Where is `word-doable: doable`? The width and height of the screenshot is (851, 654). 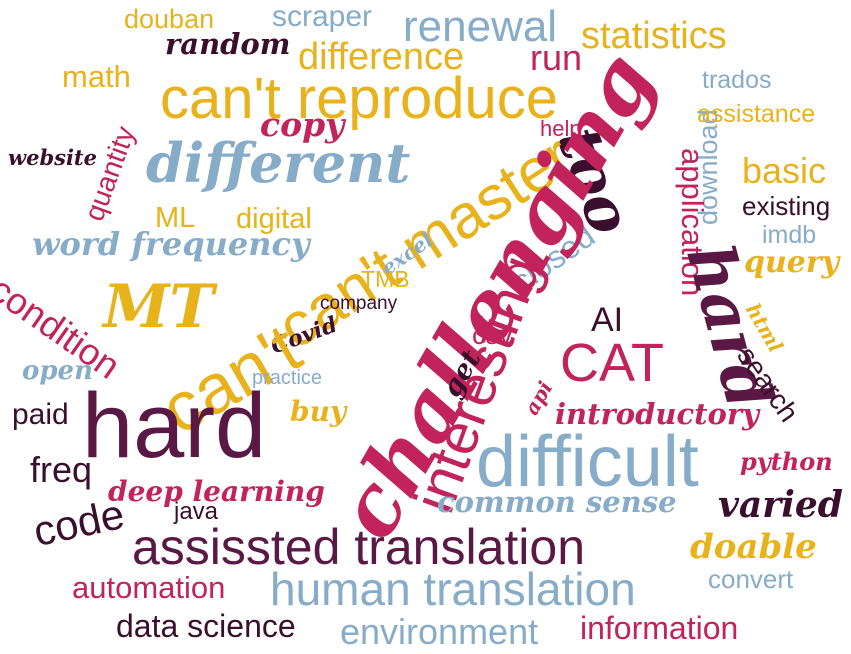
word-doable: doable is located at coordinates (753, 547).